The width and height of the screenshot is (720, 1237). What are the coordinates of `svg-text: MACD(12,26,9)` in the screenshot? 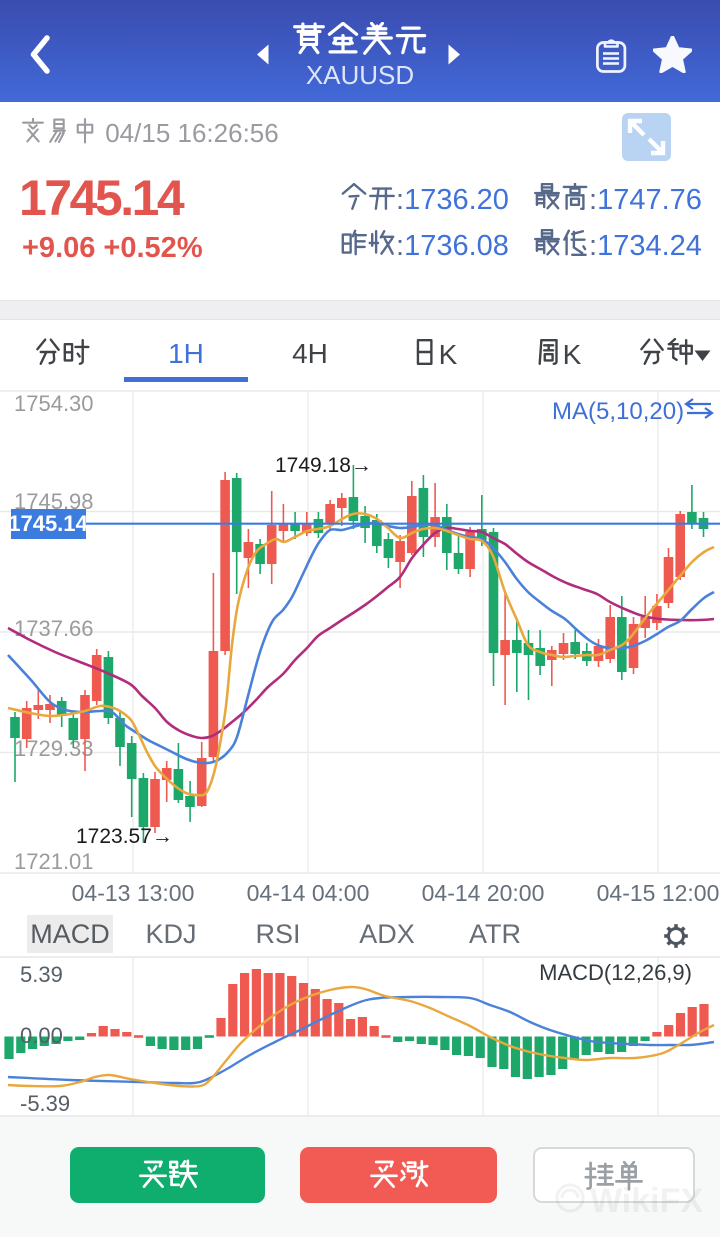 It's located at (615, 972).